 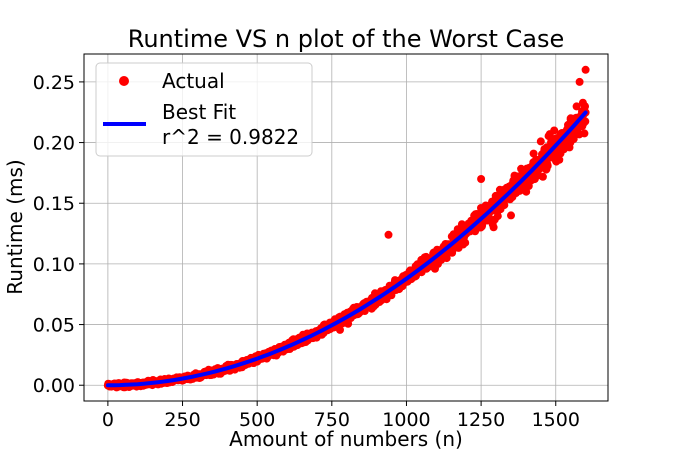 I want to click on legend-label-actual: Actual, so click(x=193, y=81).